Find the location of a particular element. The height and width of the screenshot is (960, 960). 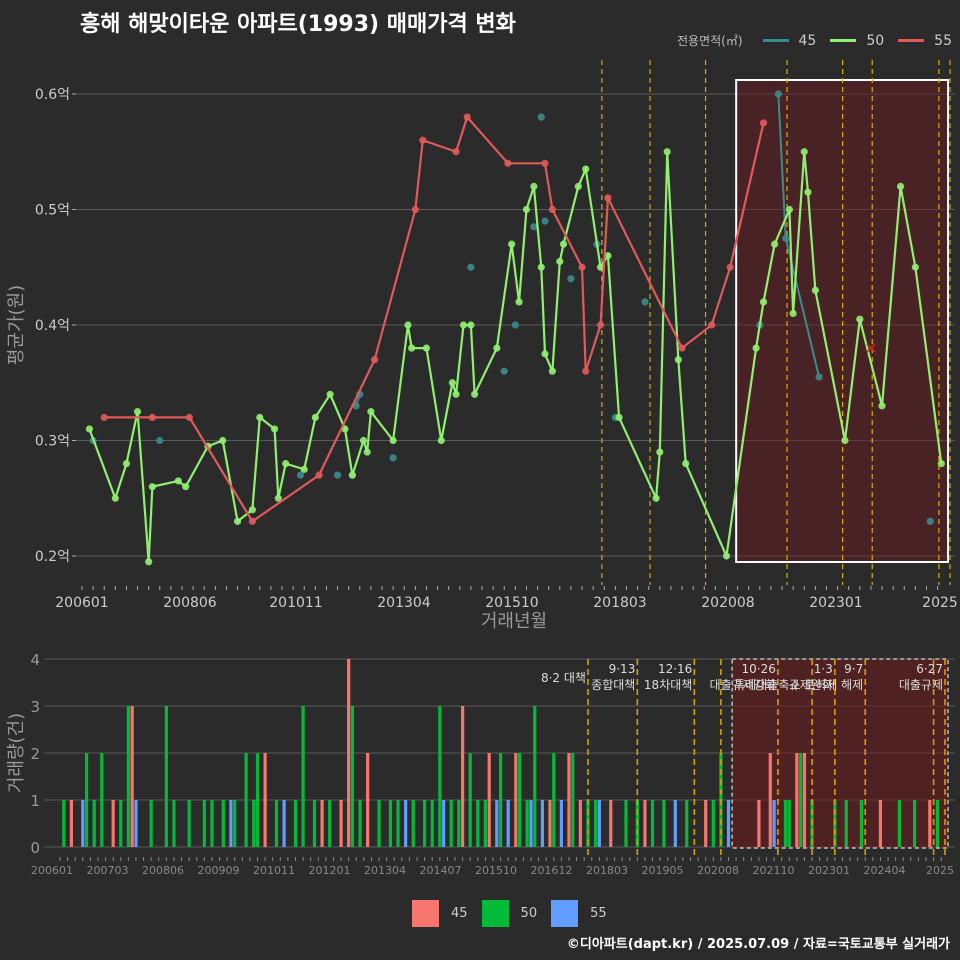

bottom-xtick-label: 202301 is located at coordinates (829, 870).